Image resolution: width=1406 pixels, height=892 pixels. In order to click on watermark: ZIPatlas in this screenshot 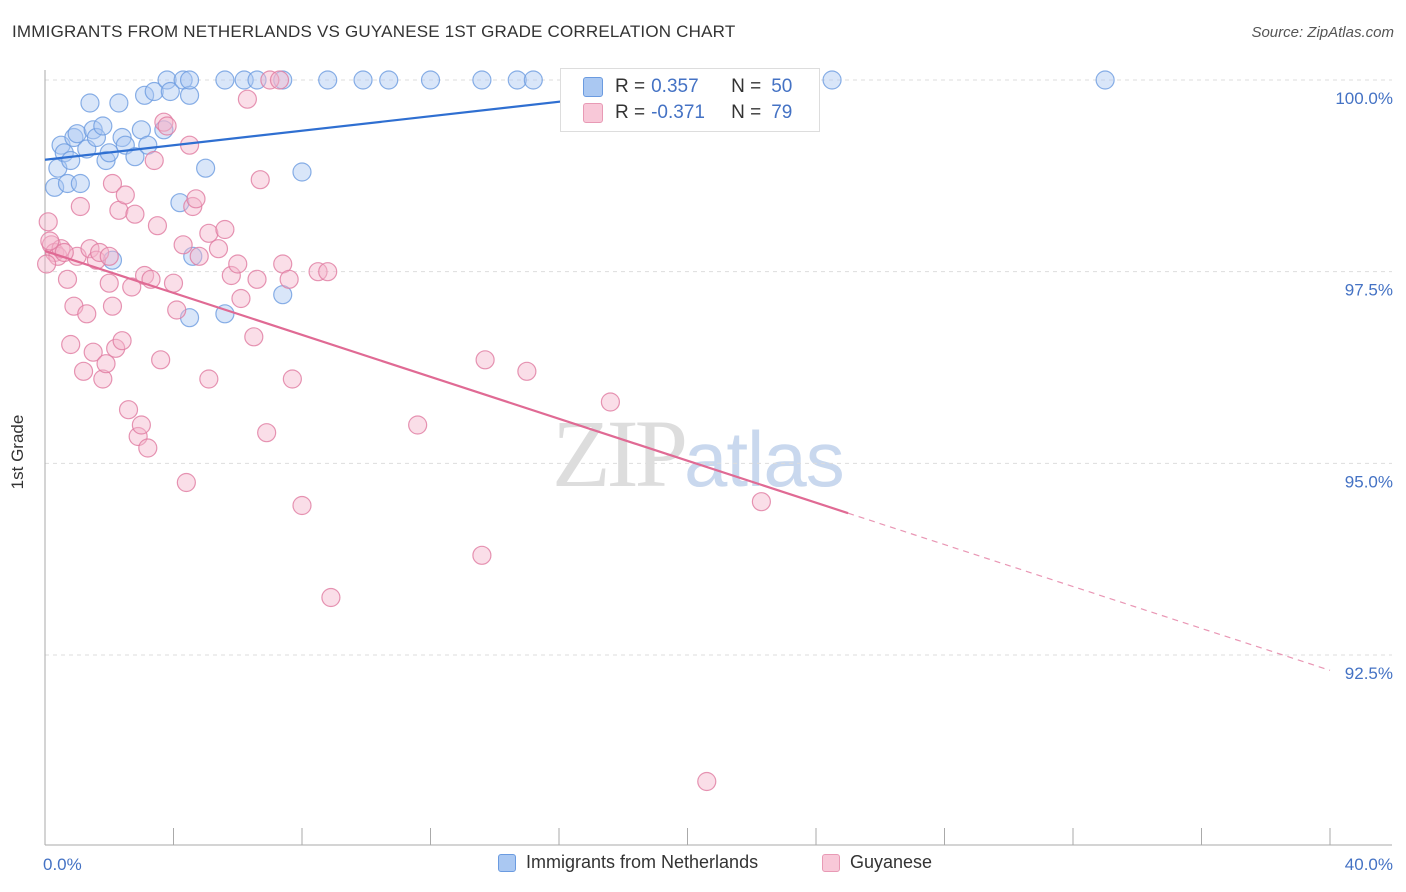, I will do `click(698, 453)`.